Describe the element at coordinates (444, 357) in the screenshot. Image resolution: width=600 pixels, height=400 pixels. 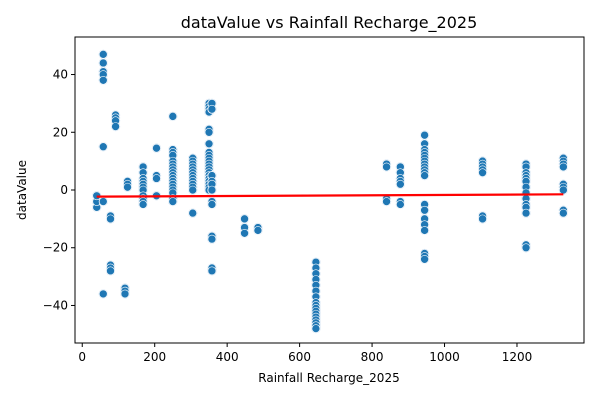
I see `x-tick-label: 1000` at that location.